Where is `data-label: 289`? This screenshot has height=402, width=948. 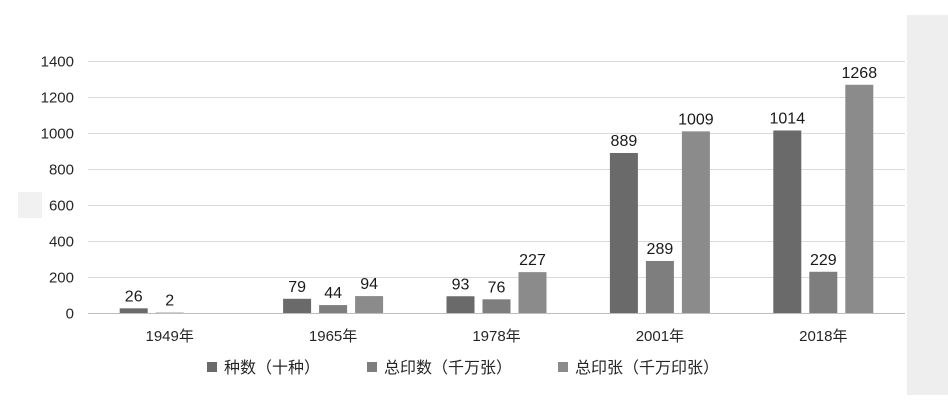 data-label: 289 is located at coordinates (660, 249).